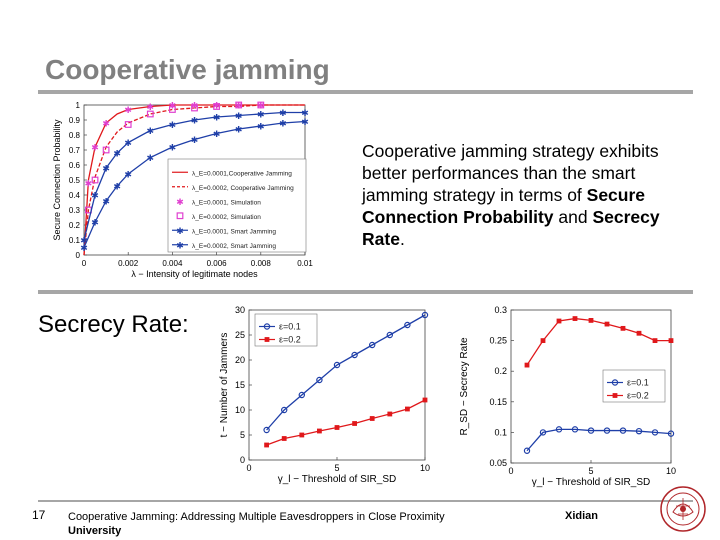  I want to click on y-tick-label: 0.2, so click(500, 371).